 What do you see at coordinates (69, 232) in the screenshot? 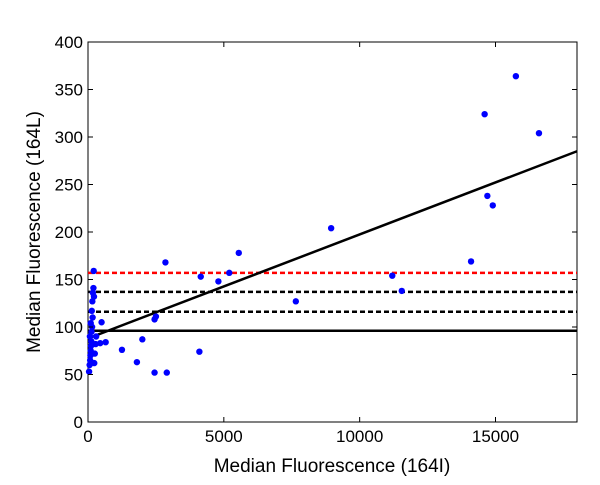
I see `y-tick-label: 200` at bounding box center [69, 232].